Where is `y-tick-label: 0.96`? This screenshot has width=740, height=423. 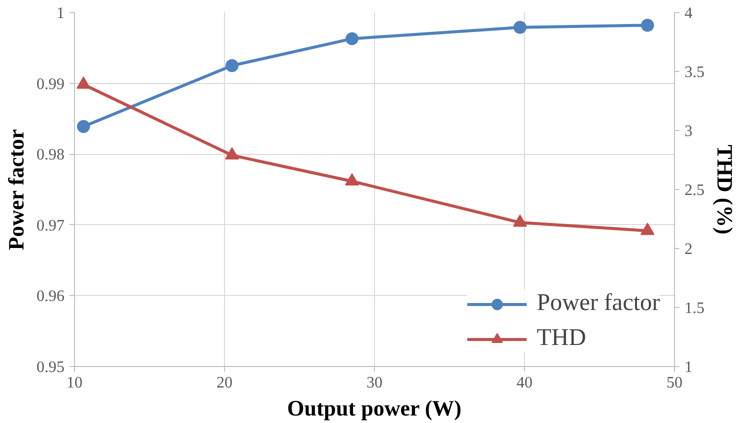
y-tick-label: 0.96 is located at coordinates (50, 297).